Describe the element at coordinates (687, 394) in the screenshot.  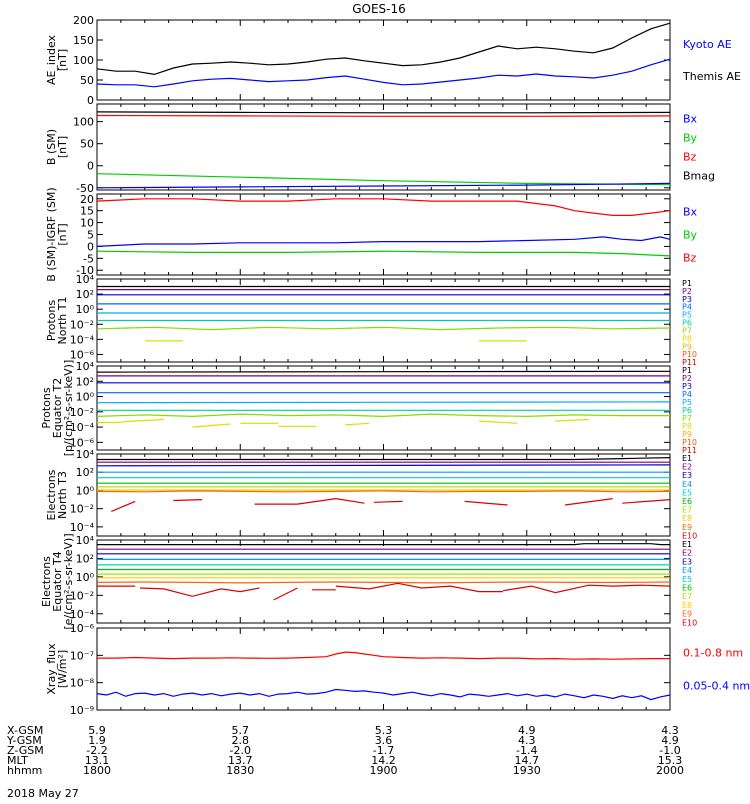
I see `legend-item: P4` at that location.